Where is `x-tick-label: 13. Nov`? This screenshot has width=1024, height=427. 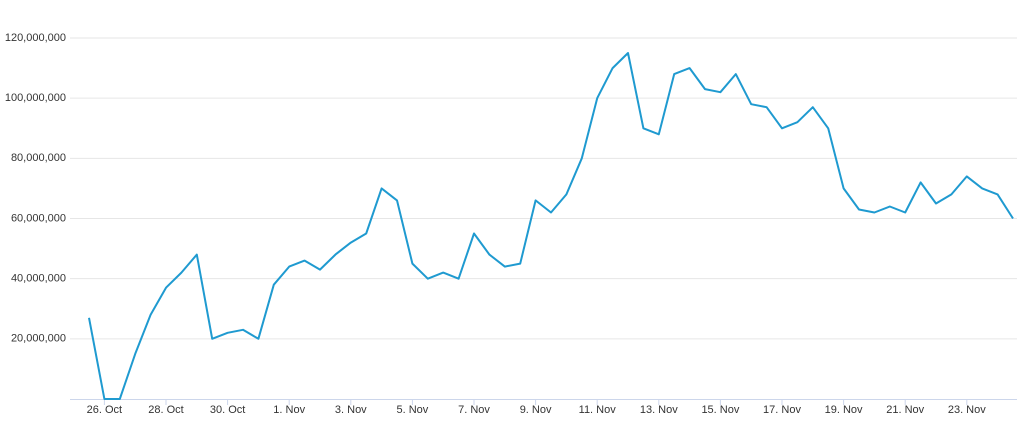
x-tick-label: 13. Nov is located at coordinates (659, 410).